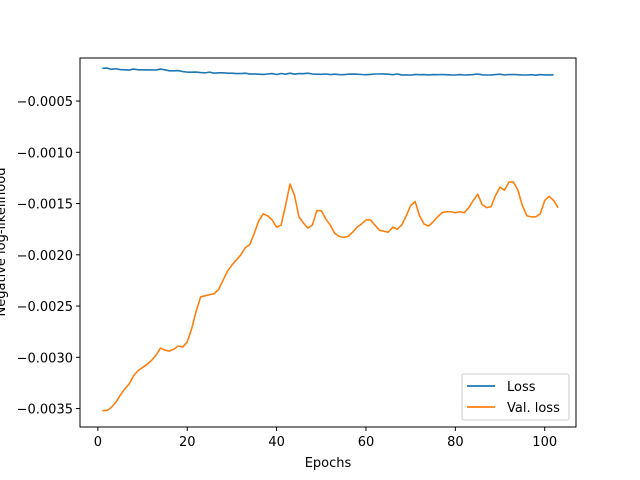  Describe the element at coordinates (366, 442) in the screenshot. I see `x-tick-label: 60` at that location.